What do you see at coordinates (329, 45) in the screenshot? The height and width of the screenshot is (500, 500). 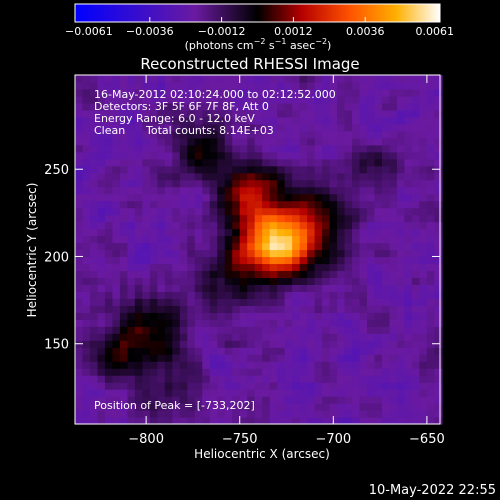 I see `colorbar-unit-part: )` at bounding box center [329, 45].